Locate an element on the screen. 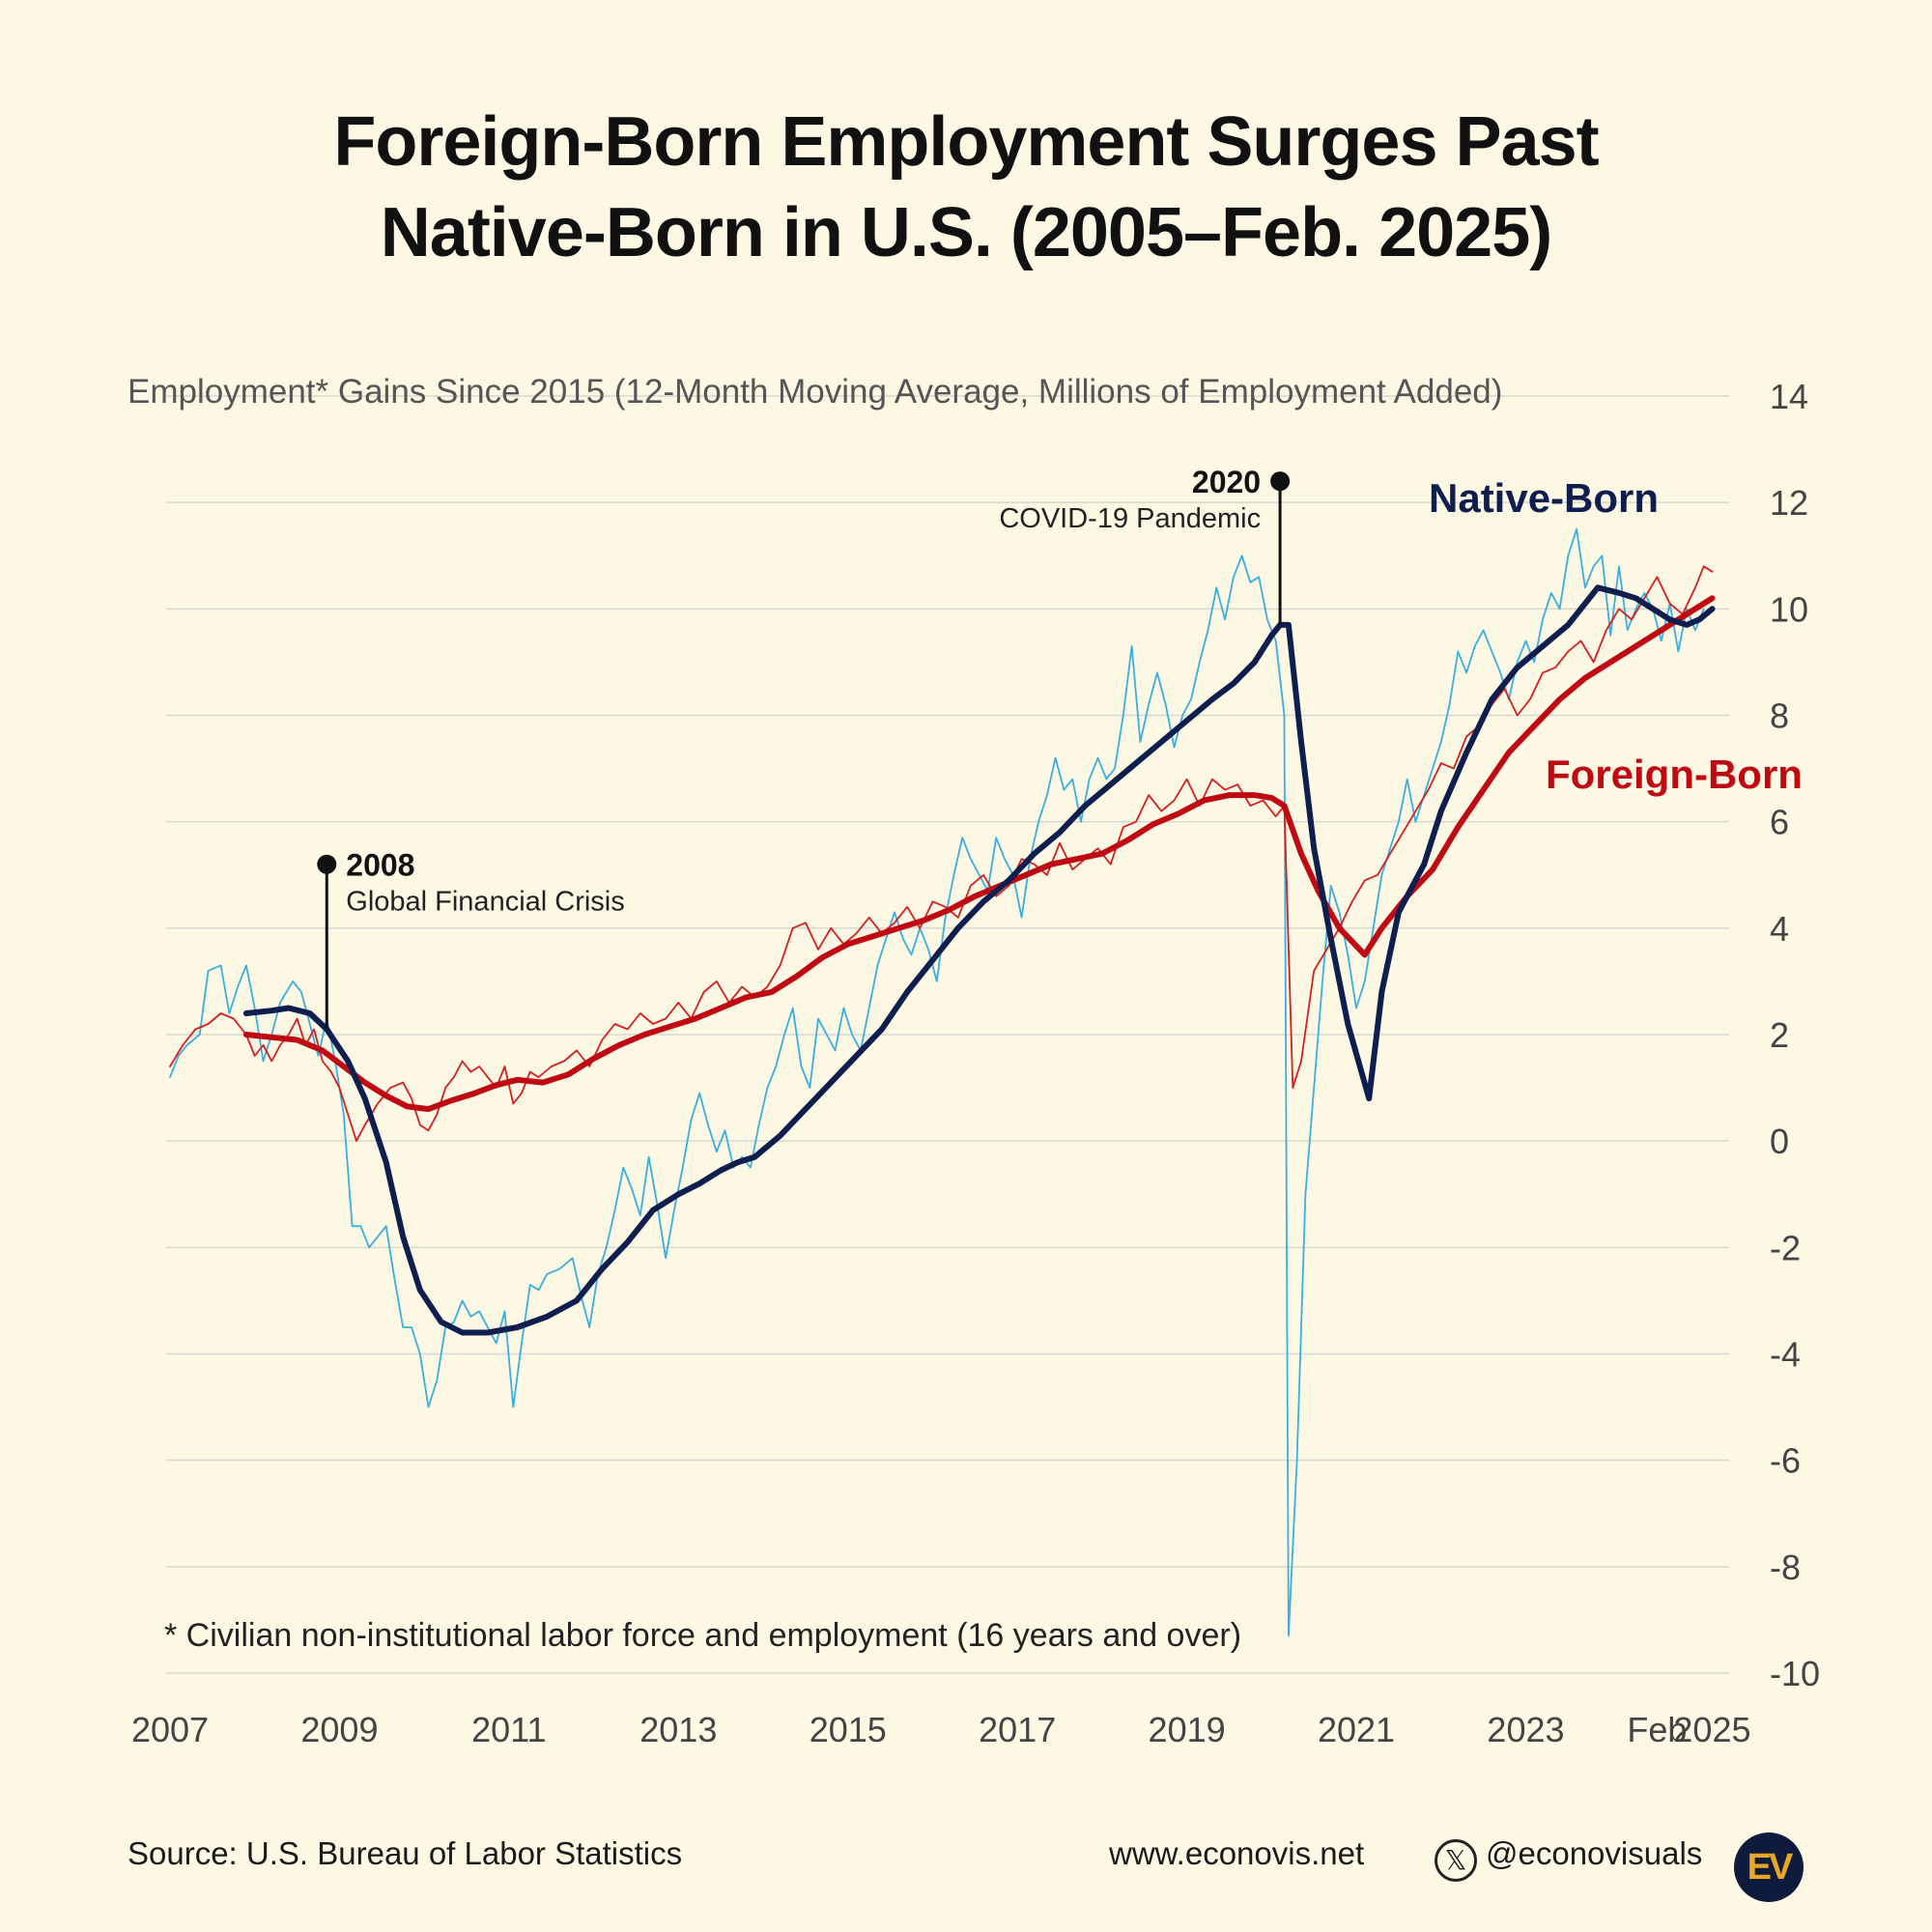 The height and width of the screenshot is (1932, 1932). annotation-year: 2008 is located at coordinates (380, 865).